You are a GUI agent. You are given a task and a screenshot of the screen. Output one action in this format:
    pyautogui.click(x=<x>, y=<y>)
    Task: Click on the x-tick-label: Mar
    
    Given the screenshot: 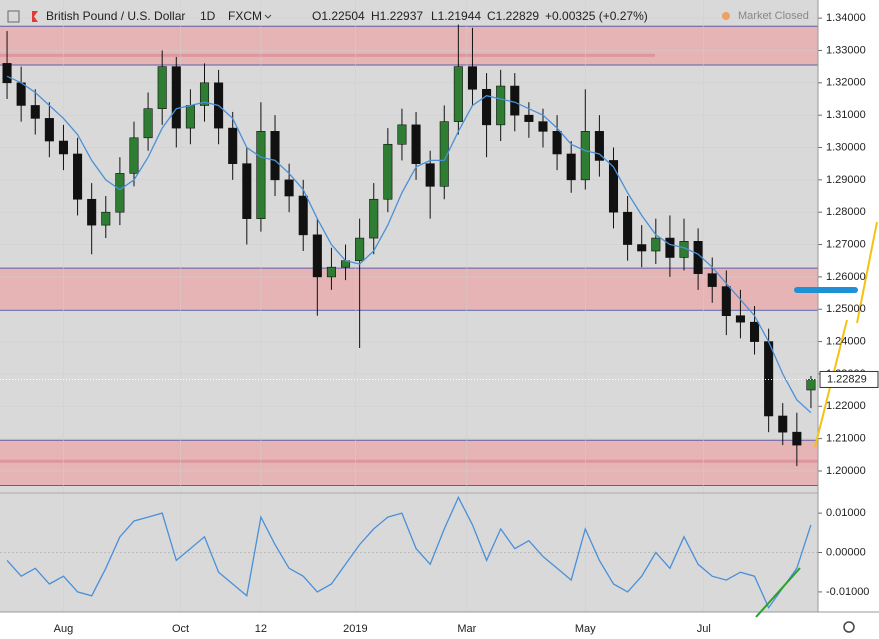 What is the action you would take?
    pyautogui.click(x=466, y=629)
    